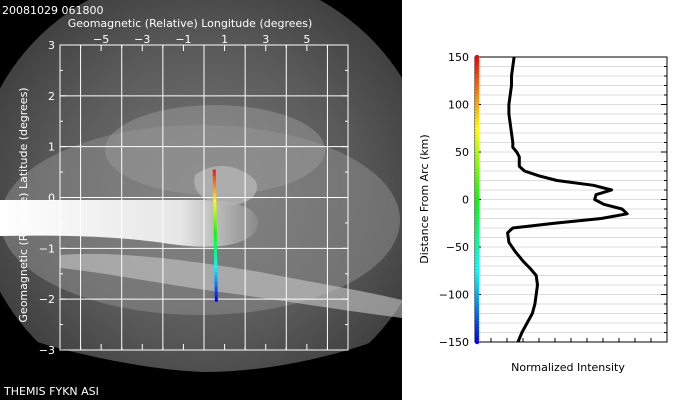  What do you see at coordinates (458, 105) in the screenshot?
I see `distance-tick-label: 100` at bounding box center [458, 105].